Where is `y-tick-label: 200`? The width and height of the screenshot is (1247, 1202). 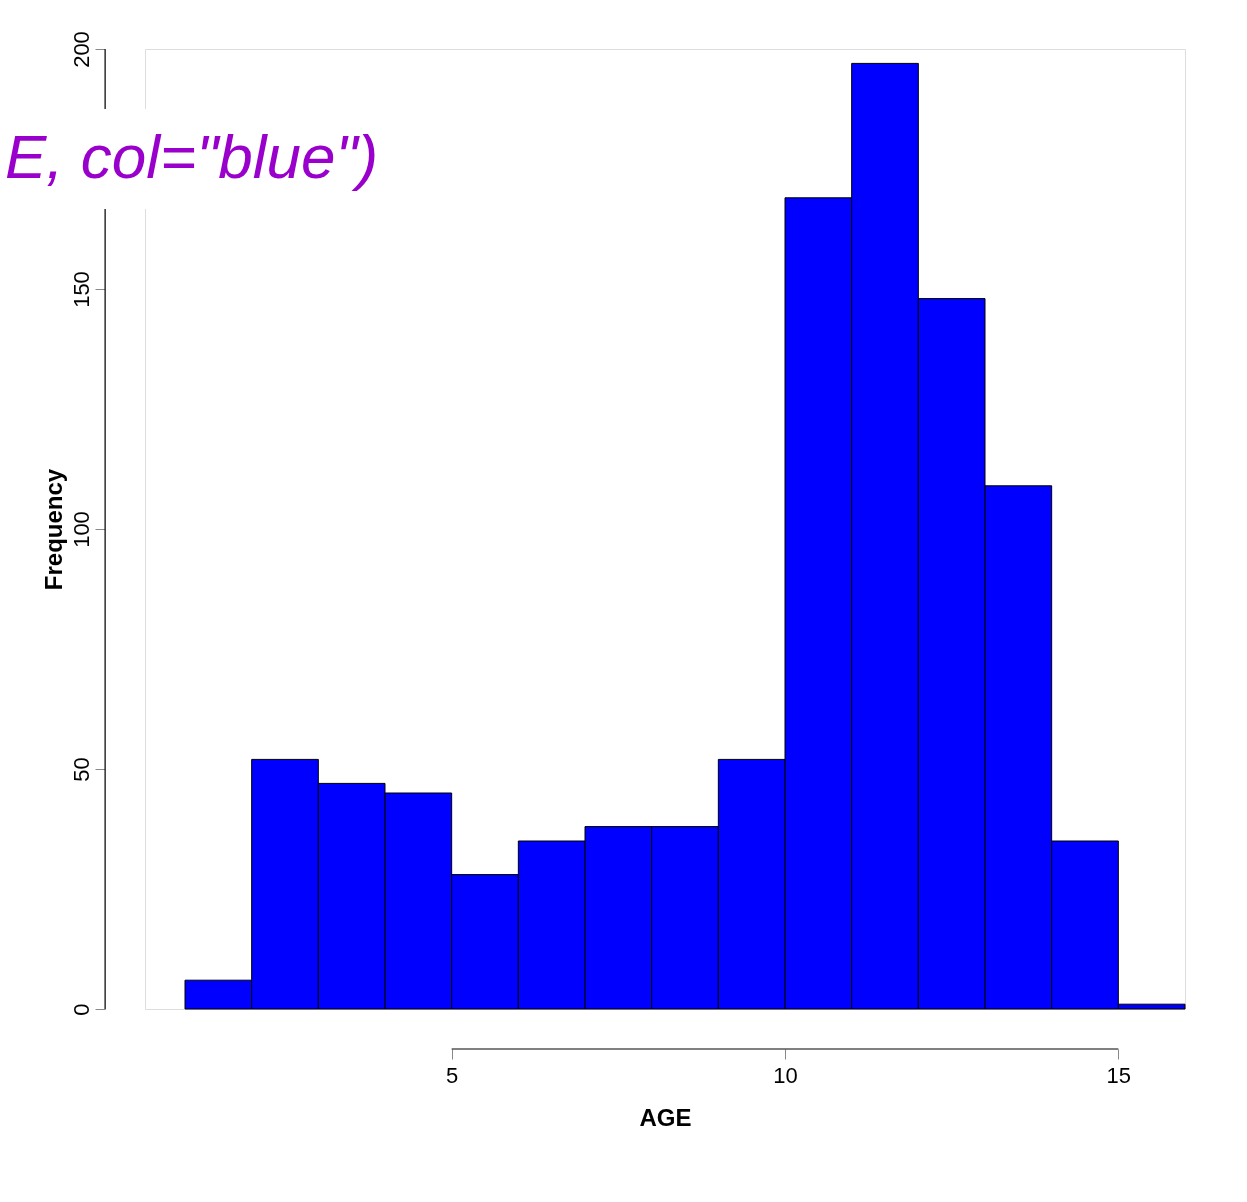
y-tick-label: 200 is located at coordinates (81, 49).